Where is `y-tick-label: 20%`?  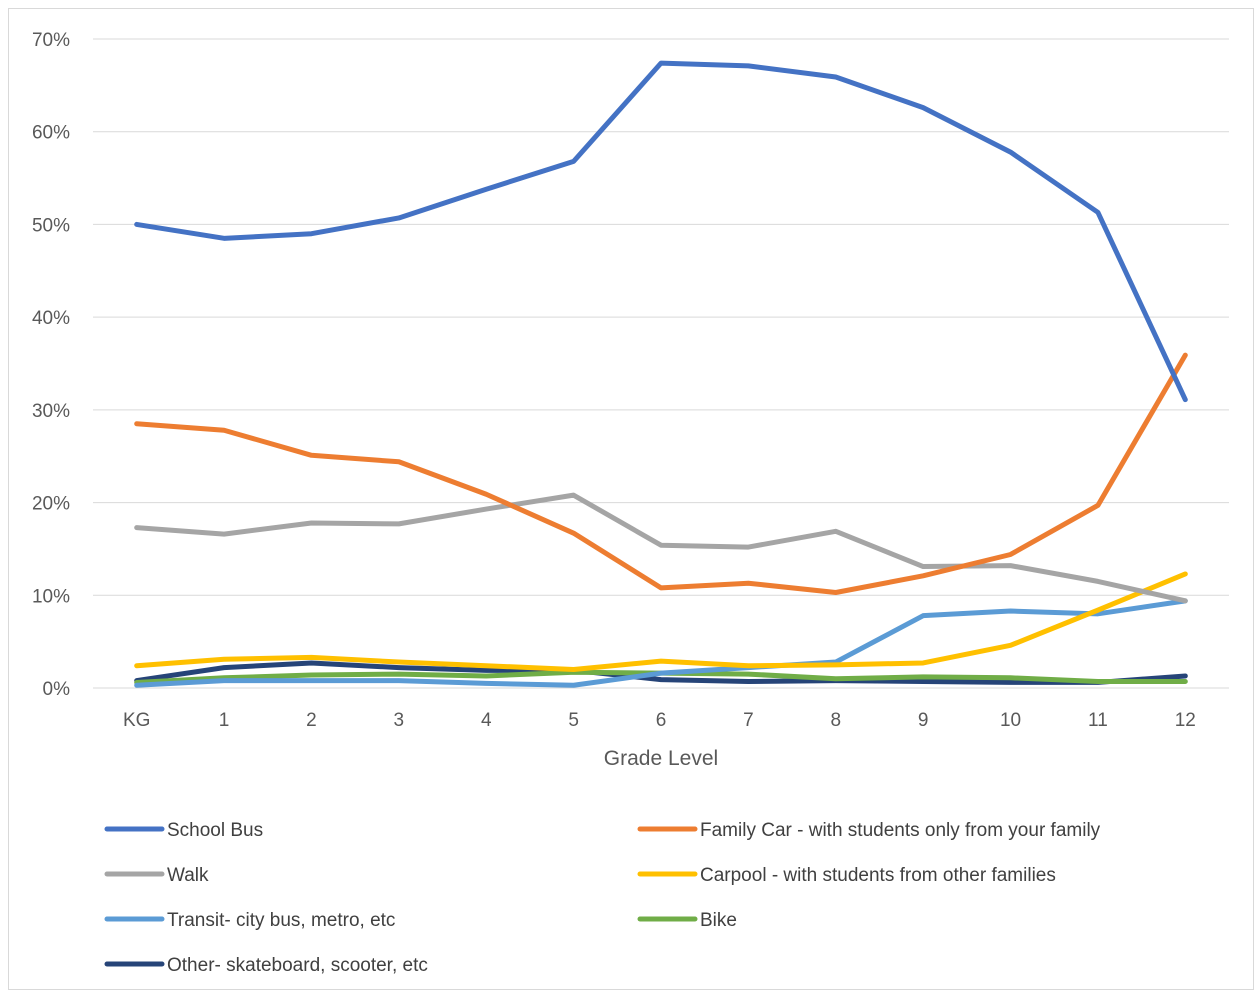
y-tick-label: 20% is located at coordinates (51, 504).